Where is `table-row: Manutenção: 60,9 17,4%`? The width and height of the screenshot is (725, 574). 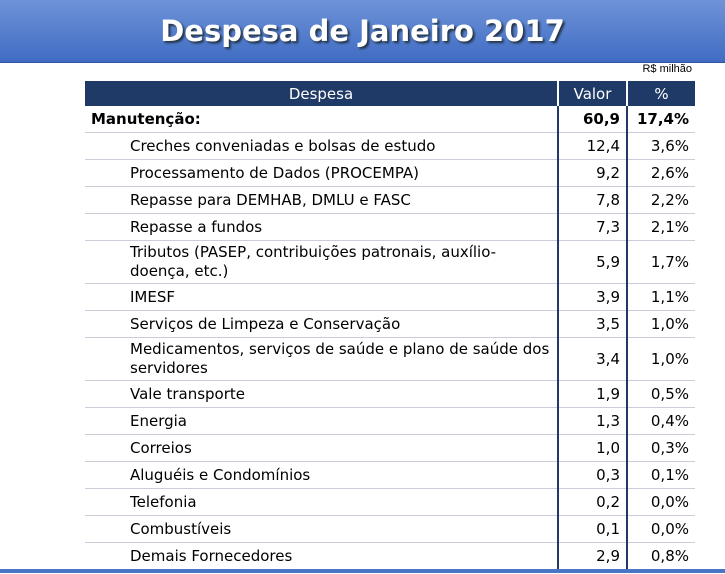 table-row: Manutenção: 60,9 17,4% is located at coordinates (390, 119).